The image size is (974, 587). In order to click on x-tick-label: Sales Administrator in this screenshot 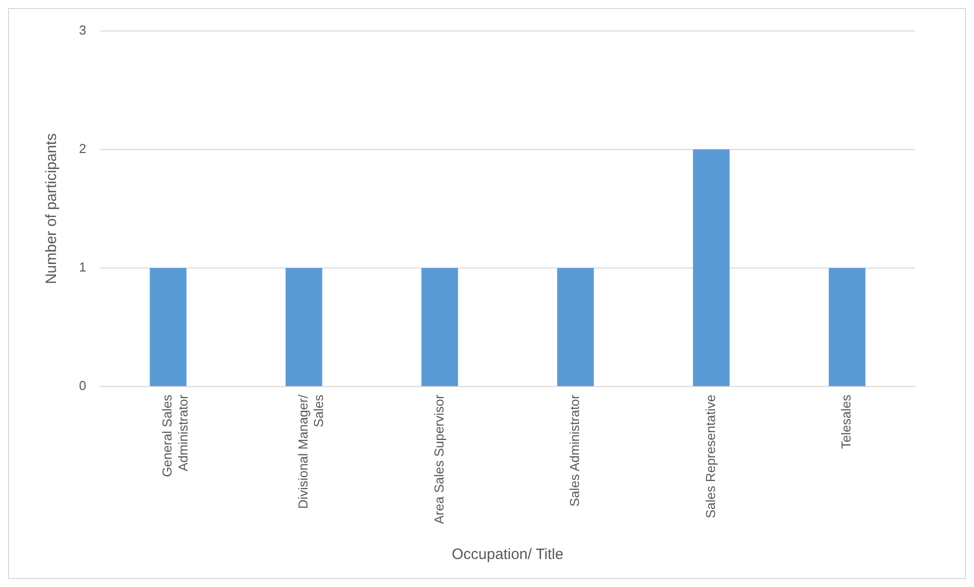, I will do `click(574, 450)`.